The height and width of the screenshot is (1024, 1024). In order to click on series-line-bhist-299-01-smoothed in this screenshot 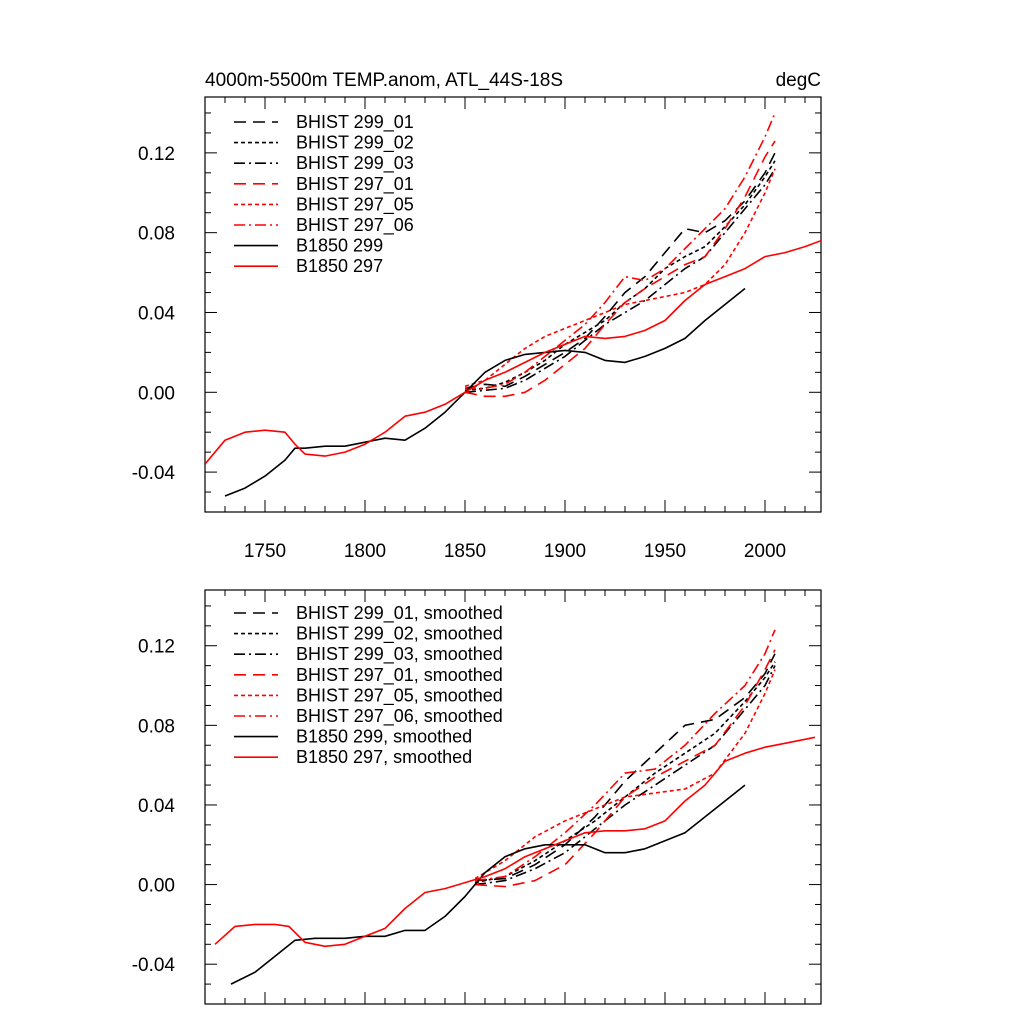, I will do `click(625, 767)`.